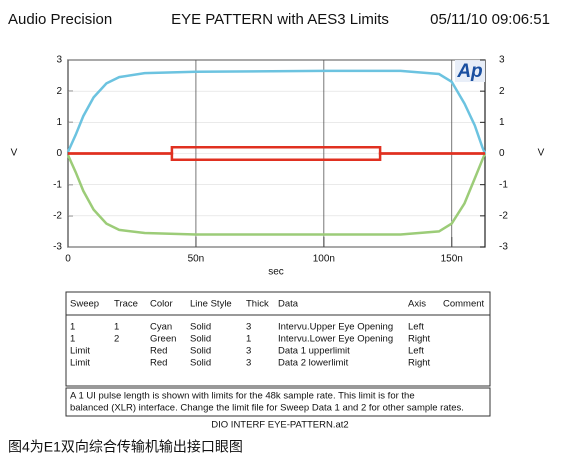 Image resolution: width=561 pixels, height=470 pixels. I want to click on y-axis-label: V, so click(14, 153).